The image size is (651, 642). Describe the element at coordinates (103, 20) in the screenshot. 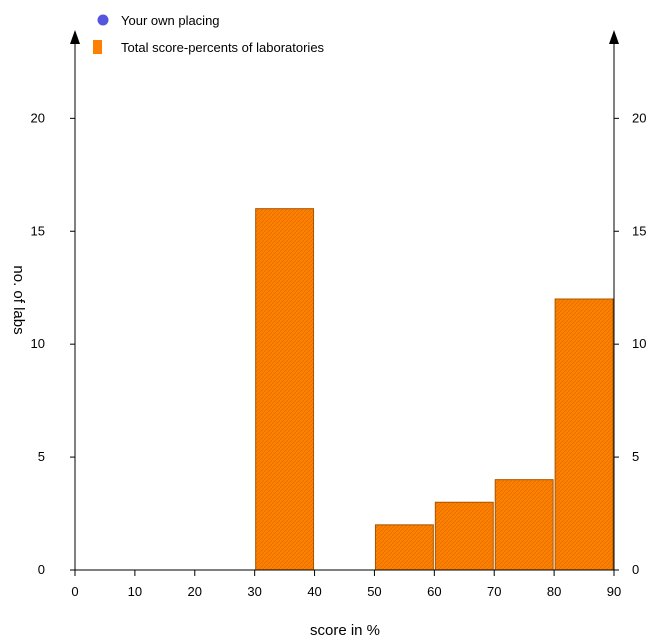

I see `legend-marker-own-placing` at that location.